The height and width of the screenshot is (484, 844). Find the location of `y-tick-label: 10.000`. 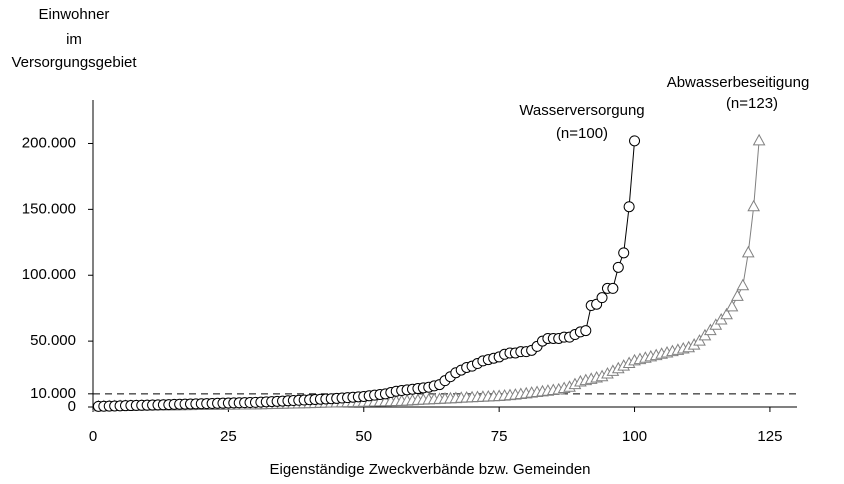

y-tick-label: 10.000 is located at coordinates (53, 393).